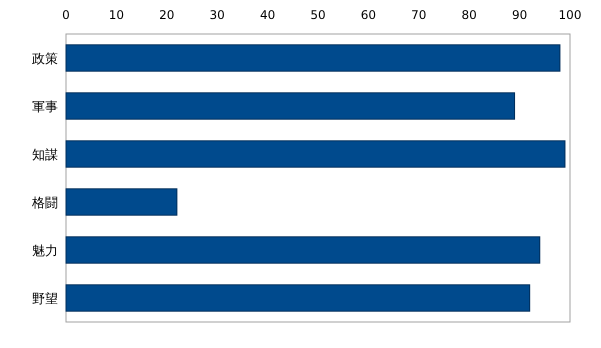 This screenshot has width=601, height=348. Describe the element at coordinates (570, 15) in the screenshot. I see `x-tick-label: 100` at that location.